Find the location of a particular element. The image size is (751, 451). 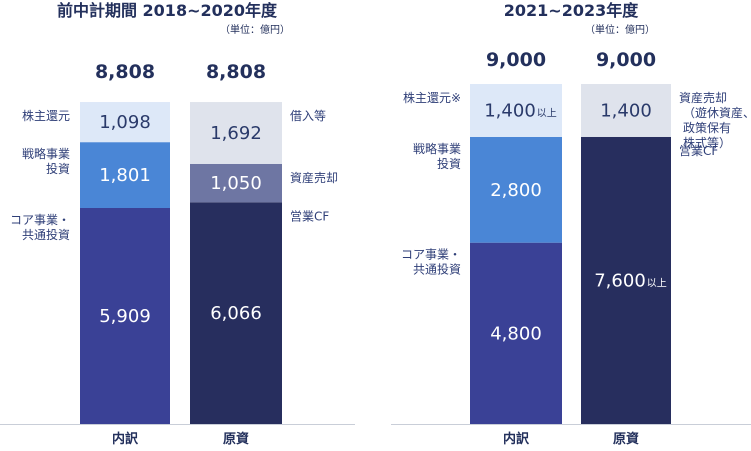

segment-name-label: 資産売却（遊休資産、政策保有株式等） is located at coordinates (715, 120).